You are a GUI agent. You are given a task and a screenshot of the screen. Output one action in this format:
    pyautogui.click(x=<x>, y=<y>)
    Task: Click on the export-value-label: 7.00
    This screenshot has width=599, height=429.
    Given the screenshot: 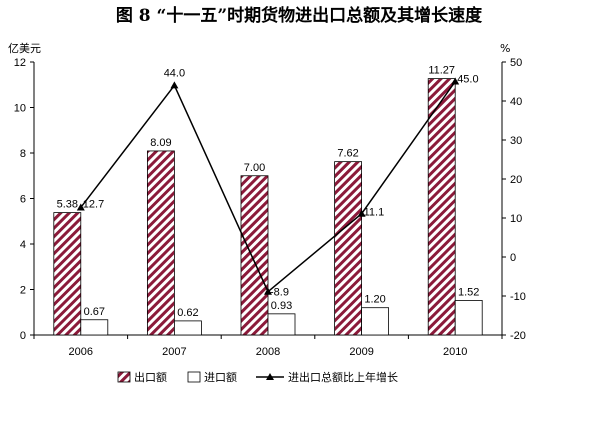 What is the action you would take?
    pyautogui.click(x=254, y=168)
    